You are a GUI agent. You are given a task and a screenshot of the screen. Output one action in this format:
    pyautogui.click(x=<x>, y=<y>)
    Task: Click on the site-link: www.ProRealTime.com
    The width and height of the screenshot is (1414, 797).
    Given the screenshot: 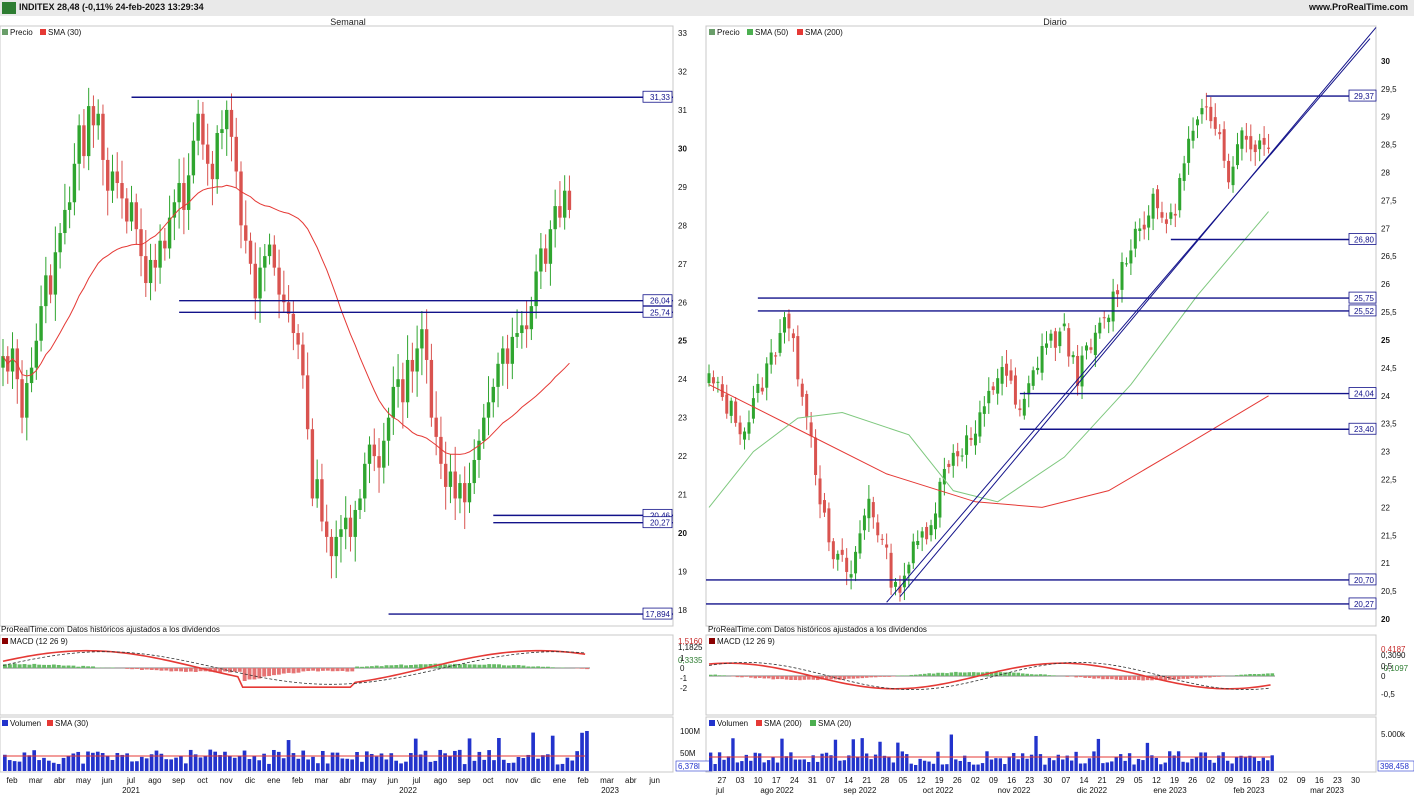 What is the action you would take?
    pyautogui.click(x=1358, y=7)
    